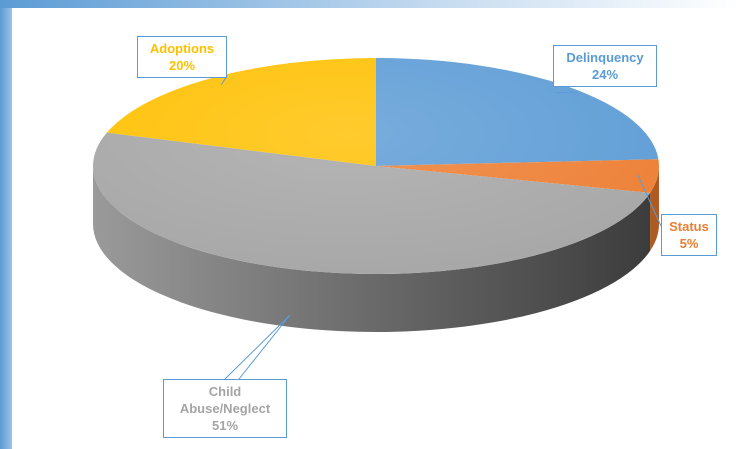 This screenshot has width=739, height=449. What do you see at coordinates (689, 243) in the screenshot?
I see `data-label-status-value: 5%` at bounding box center [689, 243].